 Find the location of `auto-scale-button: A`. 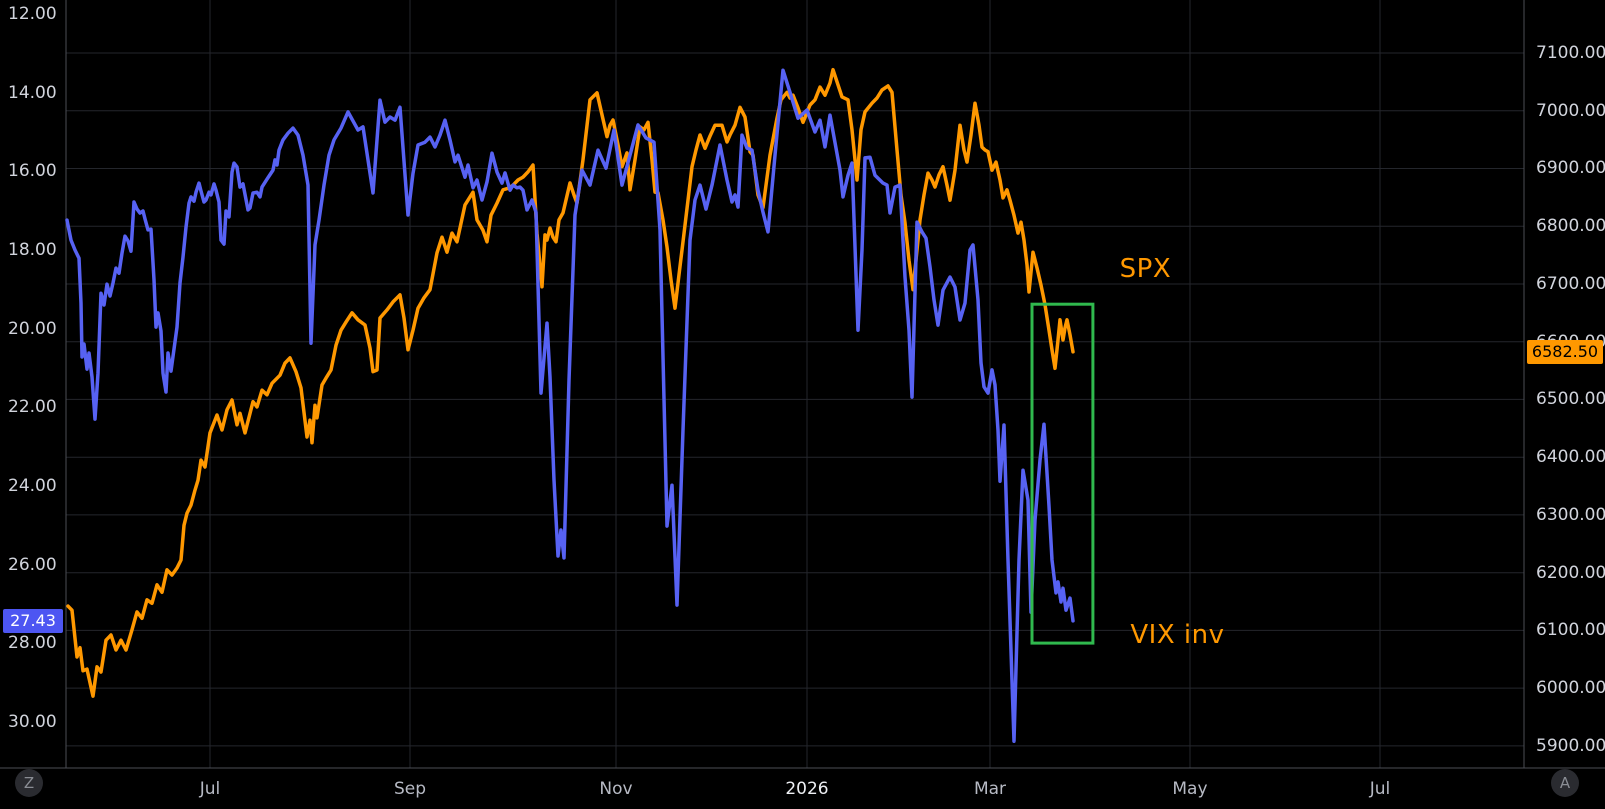

auto-scale-button: A is located at coordinates (1565, 783).